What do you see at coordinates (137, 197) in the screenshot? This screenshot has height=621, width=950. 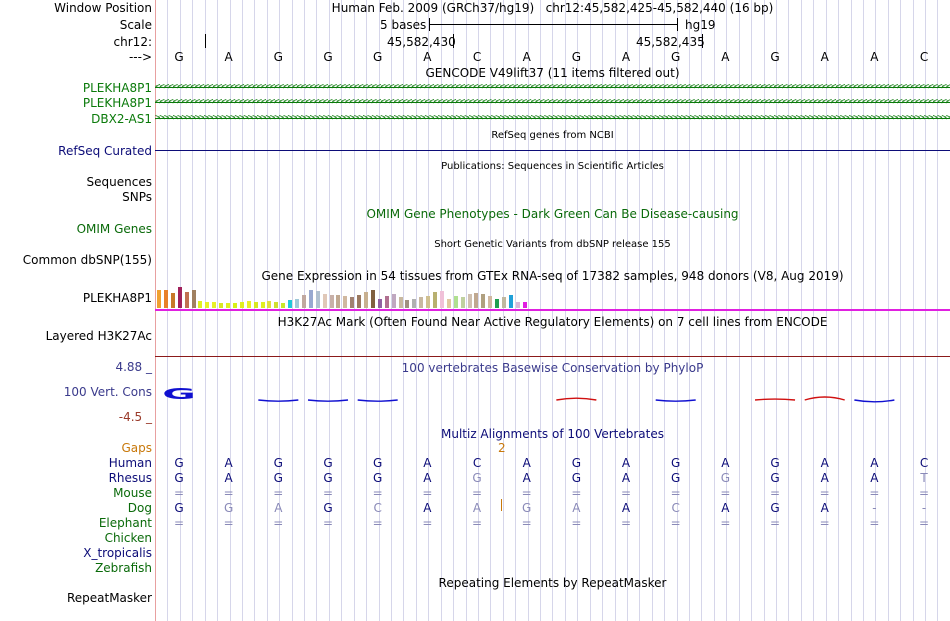 I see `publications-snps-label: SNPs` at bounding box center [137, 197].